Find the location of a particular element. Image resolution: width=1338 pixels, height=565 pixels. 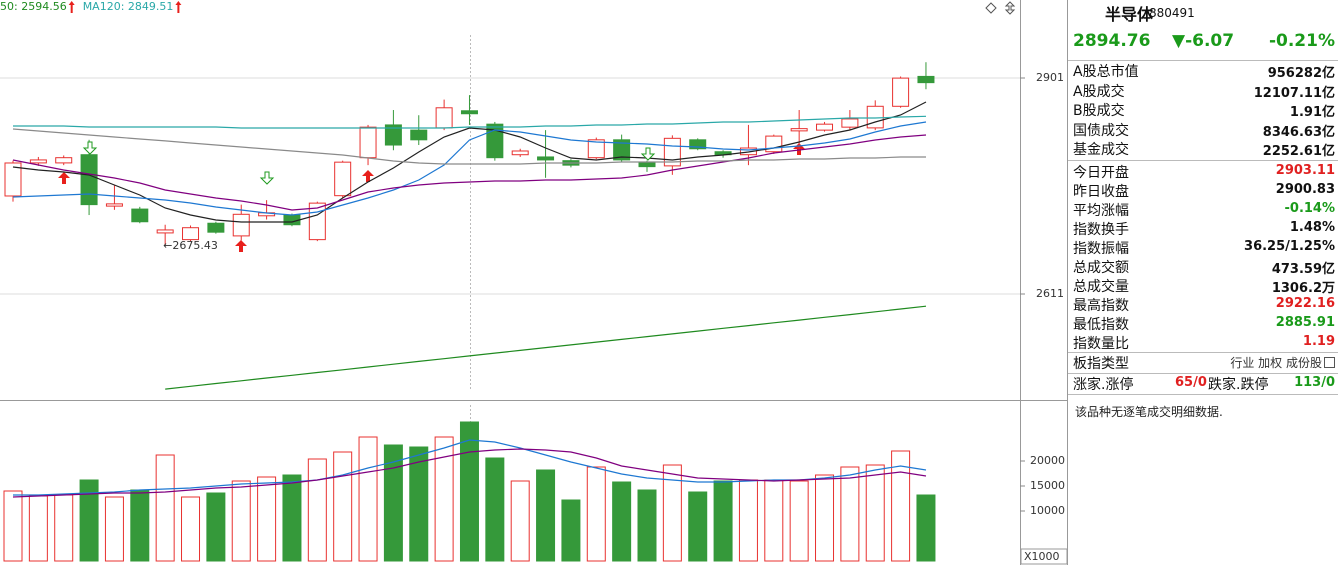

row-label: 板指类型 is located at coordinates (1101, 364).